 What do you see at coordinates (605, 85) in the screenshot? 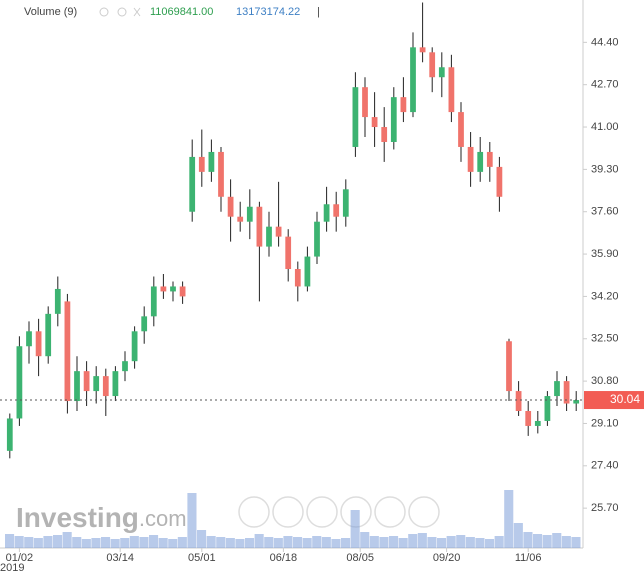
I see `y-tick-label: 42.70` at bounding box center [605, 85].